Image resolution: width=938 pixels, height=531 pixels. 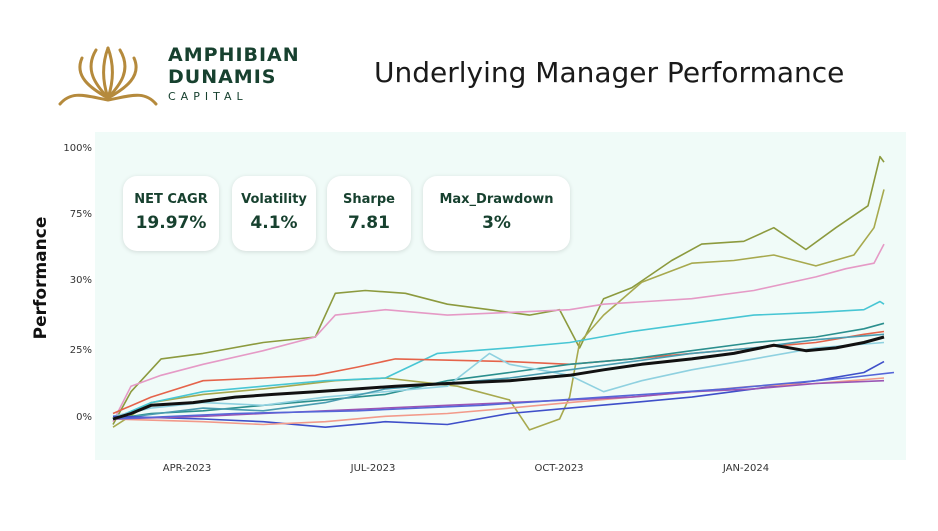 I want to click on stat-label: NET CAGR, so click(x=171, y=199).